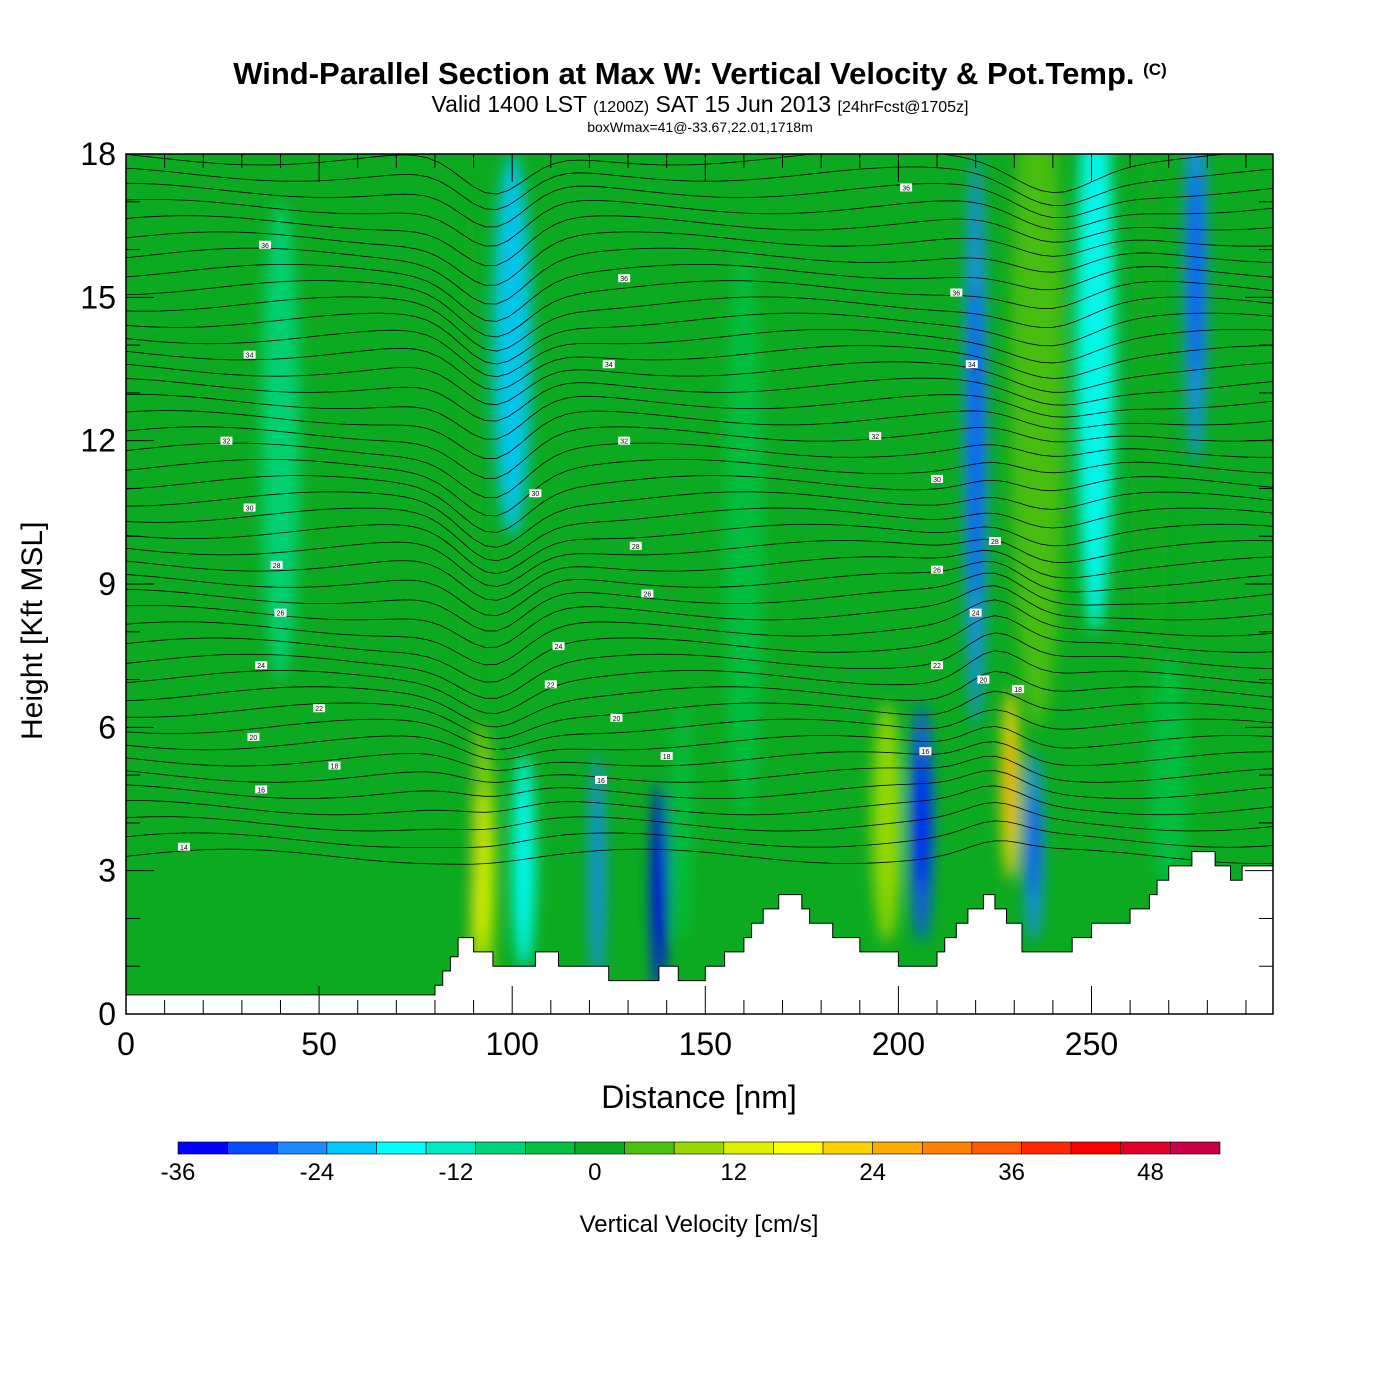 The image size is (1400, 1400). Describe the element at coordinates (667, 757) in the screenshot. I see `contour-label: 18` at that location.